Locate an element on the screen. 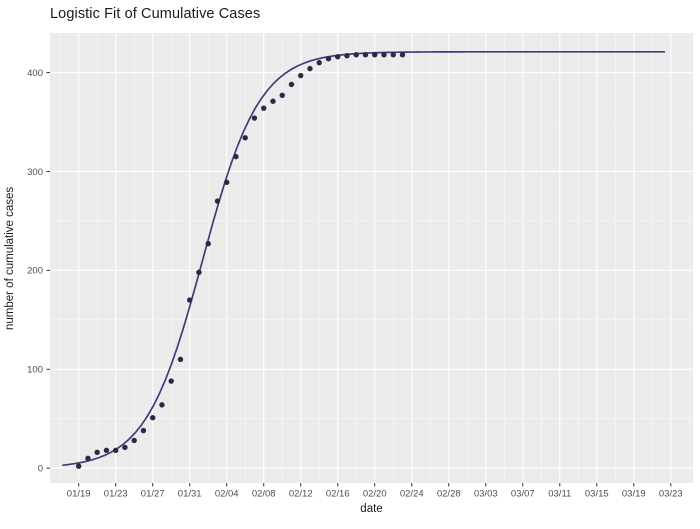  y-tick-label: 100 is located at coordinates (35, 370).